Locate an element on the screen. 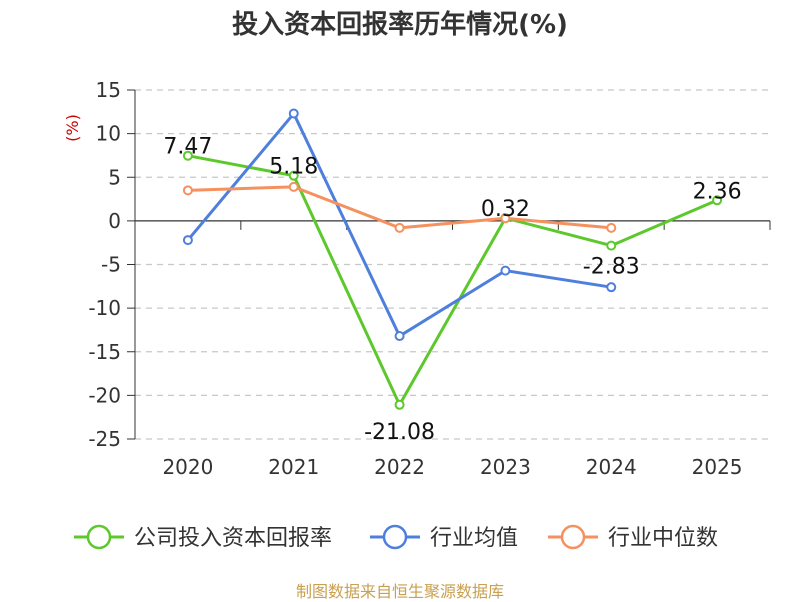 This screenshot has height=602, width=800. data-label: 7.47 is located at coordinates (187, 147).